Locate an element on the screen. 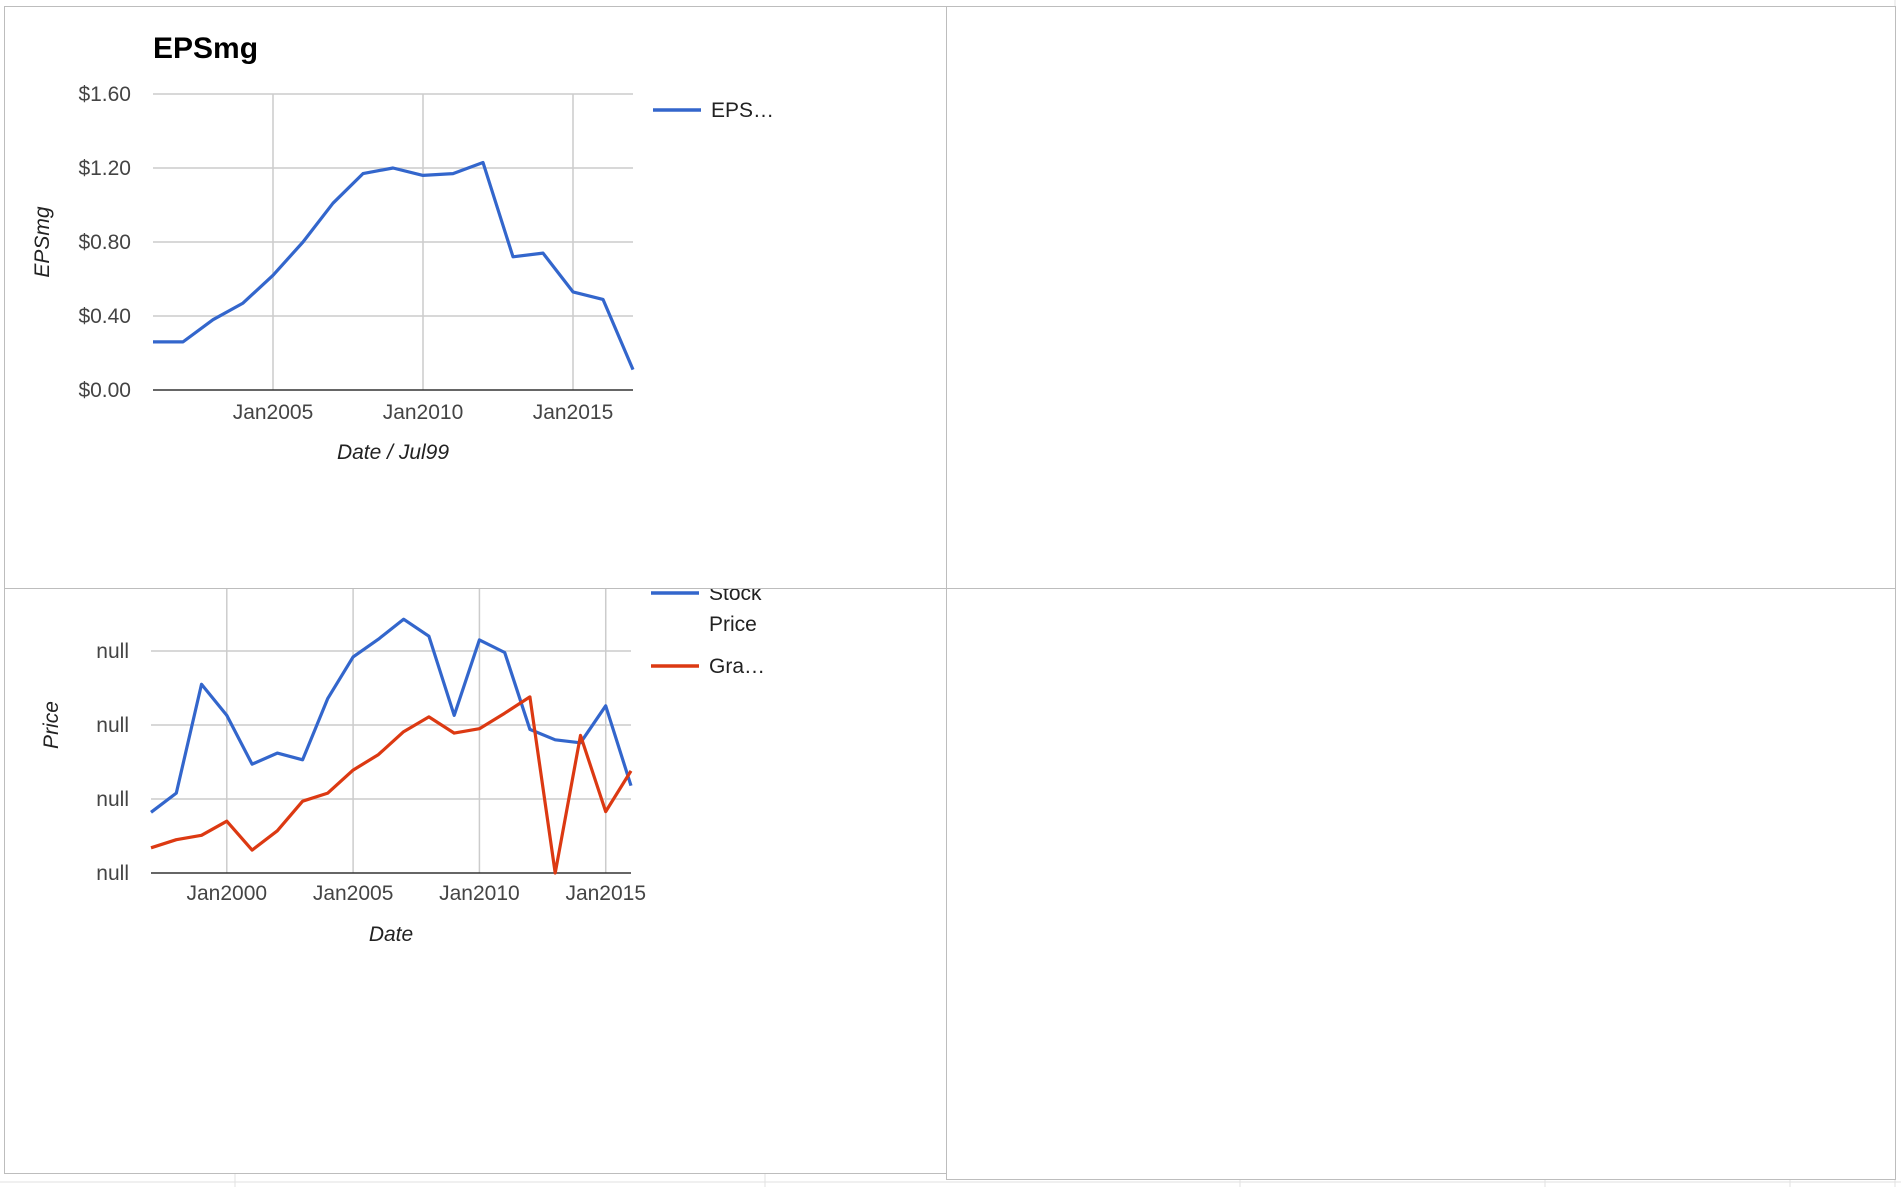  legend-entry-0: Stock Price is located at coordinates (706, 612).